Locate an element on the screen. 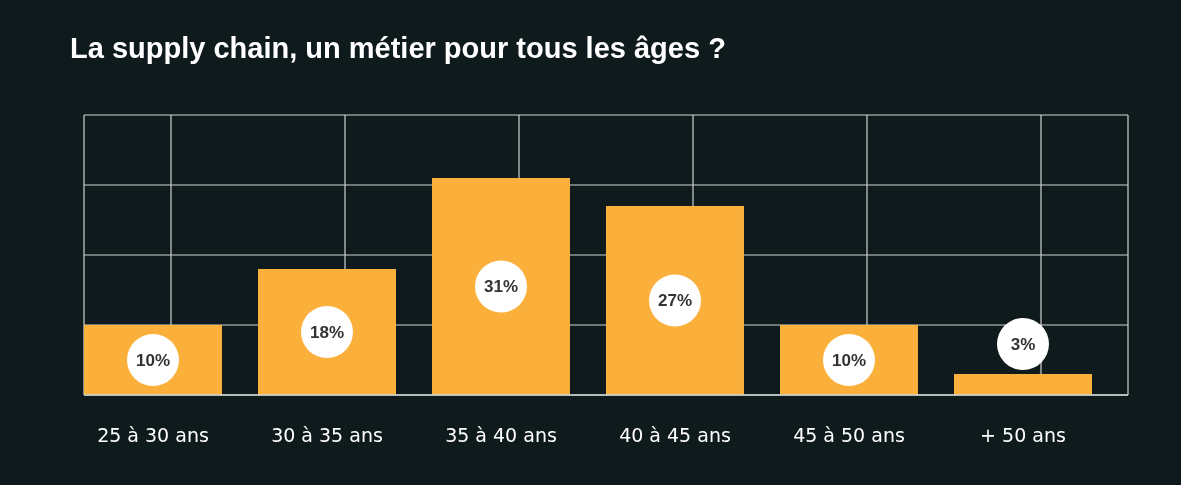 Image resolution: width=1181 pixels, height=485 pixels. x-tick-label: 40 à 45 ans is located at coordinates (675, 435).